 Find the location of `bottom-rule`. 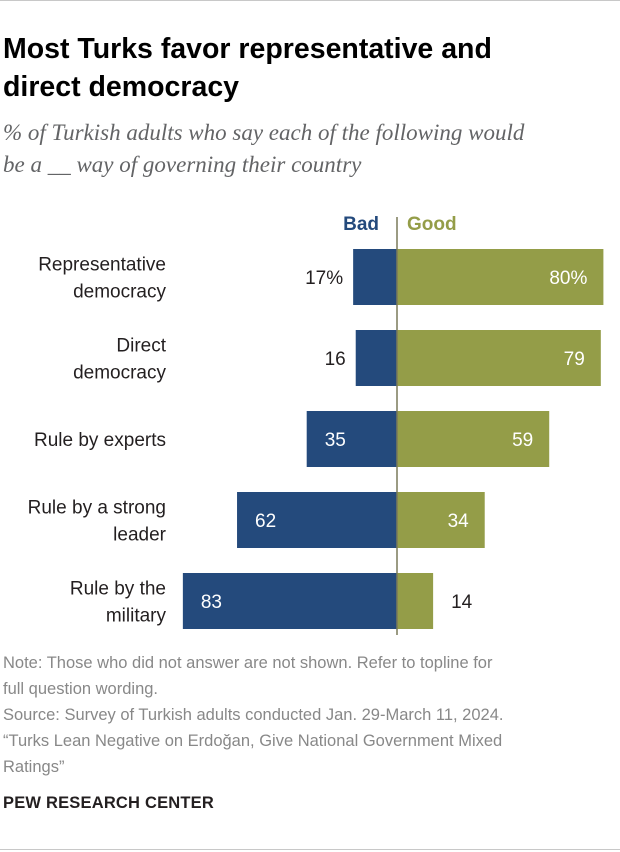

bottom-rule is located at coordinates (310, 849).